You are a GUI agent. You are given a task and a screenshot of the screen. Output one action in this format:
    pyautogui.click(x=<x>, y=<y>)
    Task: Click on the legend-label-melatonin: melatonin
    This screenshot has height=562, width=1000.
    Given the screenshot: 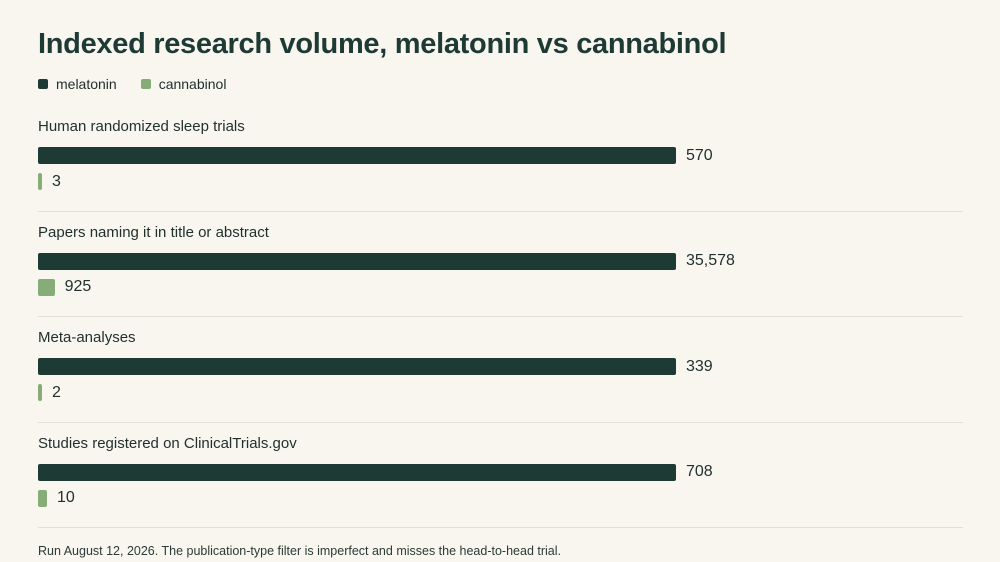 What is the action you would take?
    pyautogui.click(x=86, y=84)
    